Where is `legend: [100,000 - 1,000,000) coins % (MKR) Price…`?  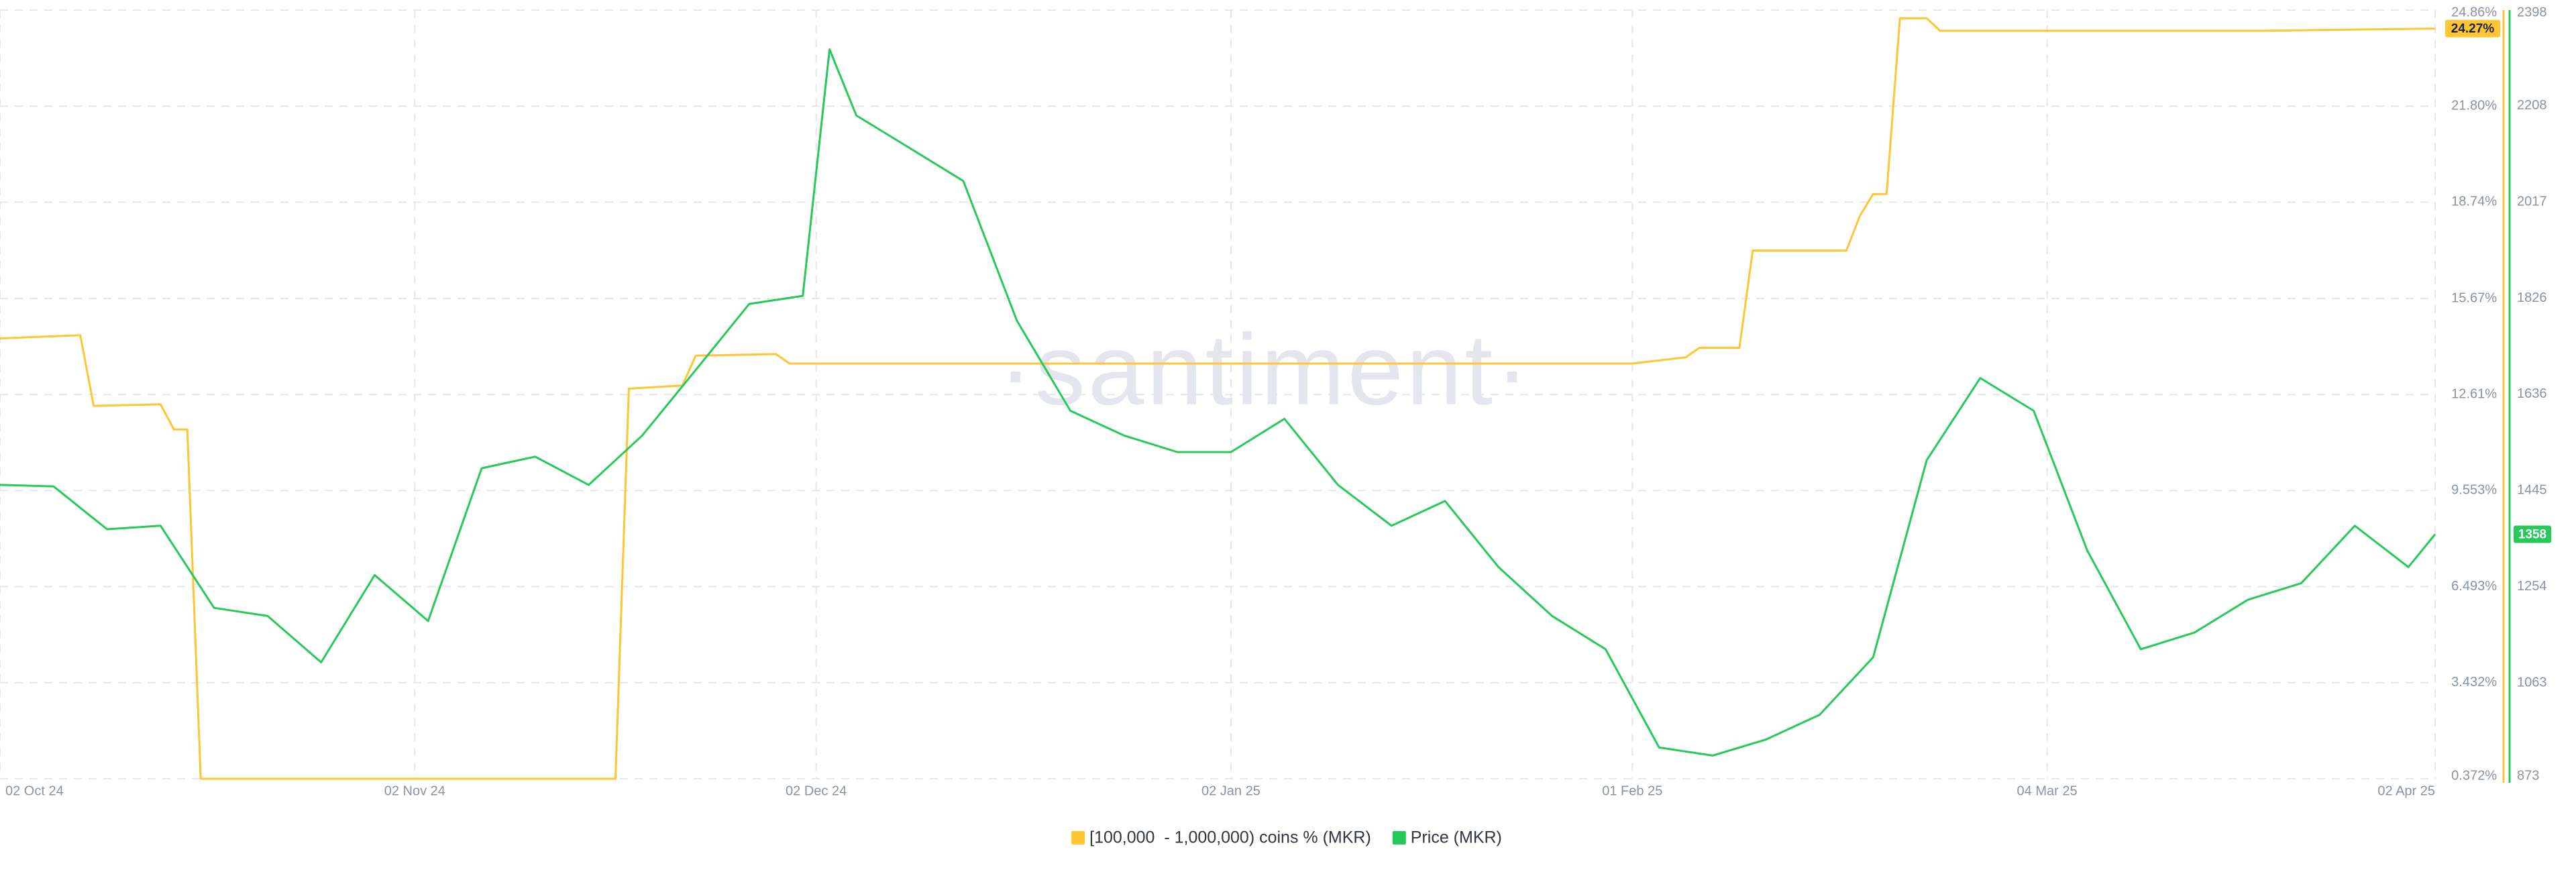 legend: [100,000 - 1,000,000) coins % (MKR) Price… is located at coordinates (1286, 837).